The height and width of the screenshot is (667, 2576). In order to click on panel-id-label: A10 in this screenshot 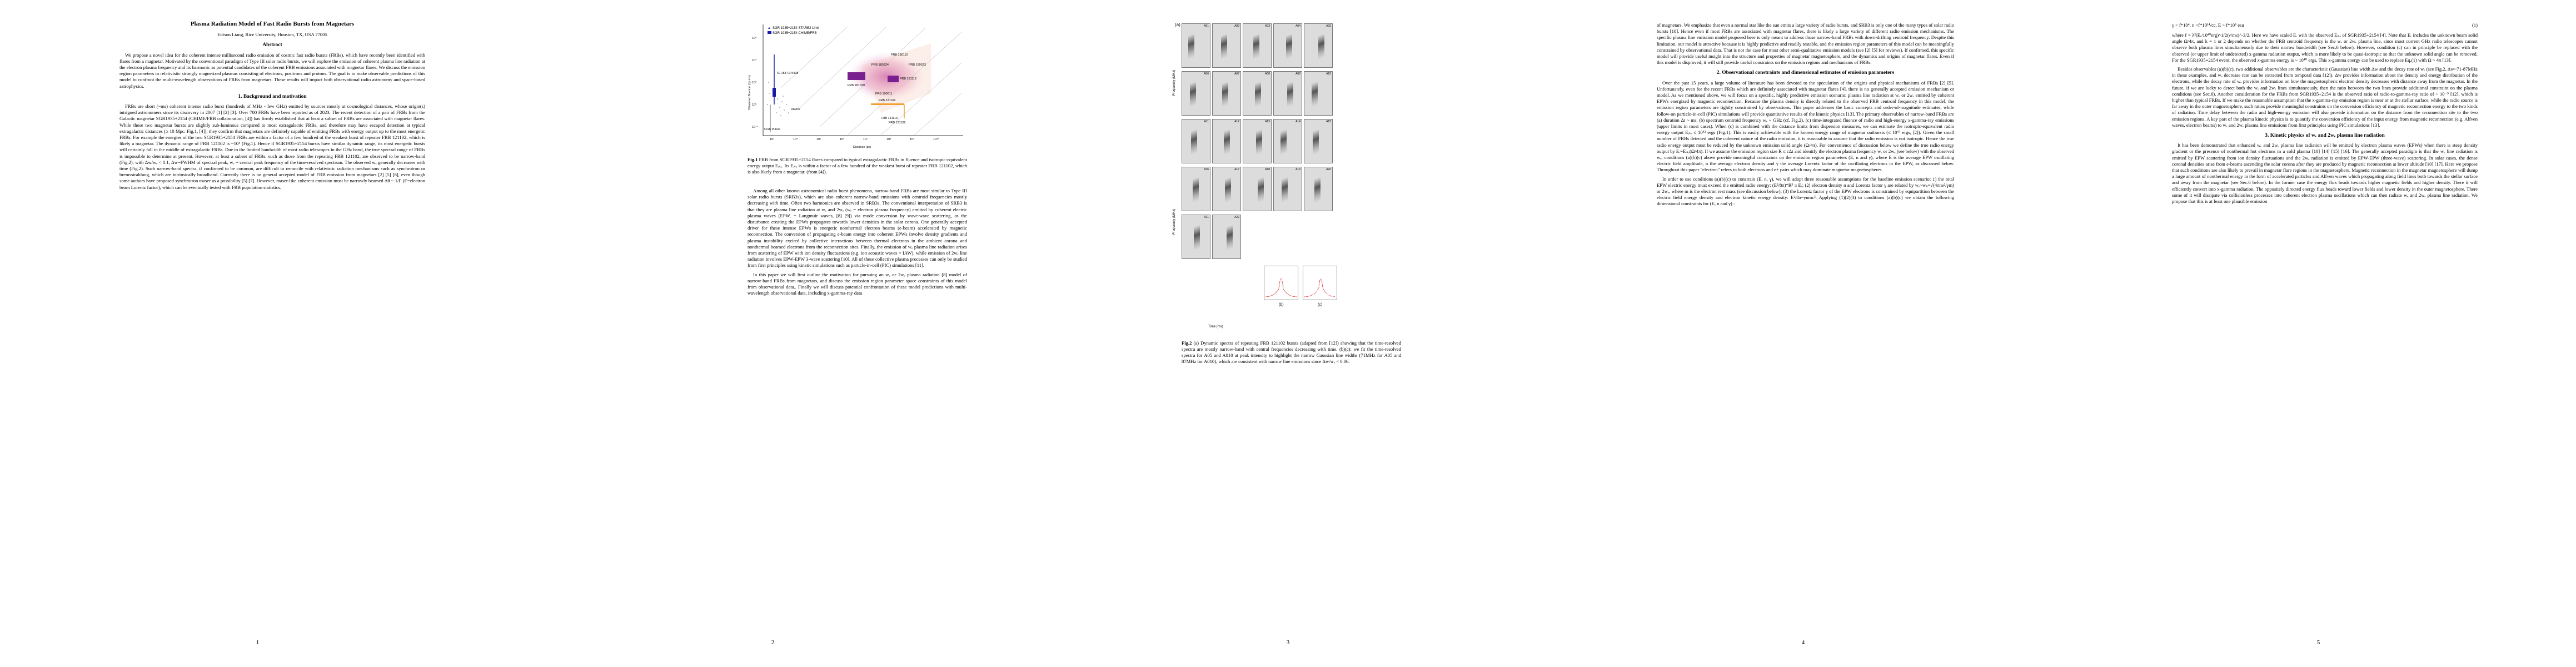, I will do `click(1328, 74)`.